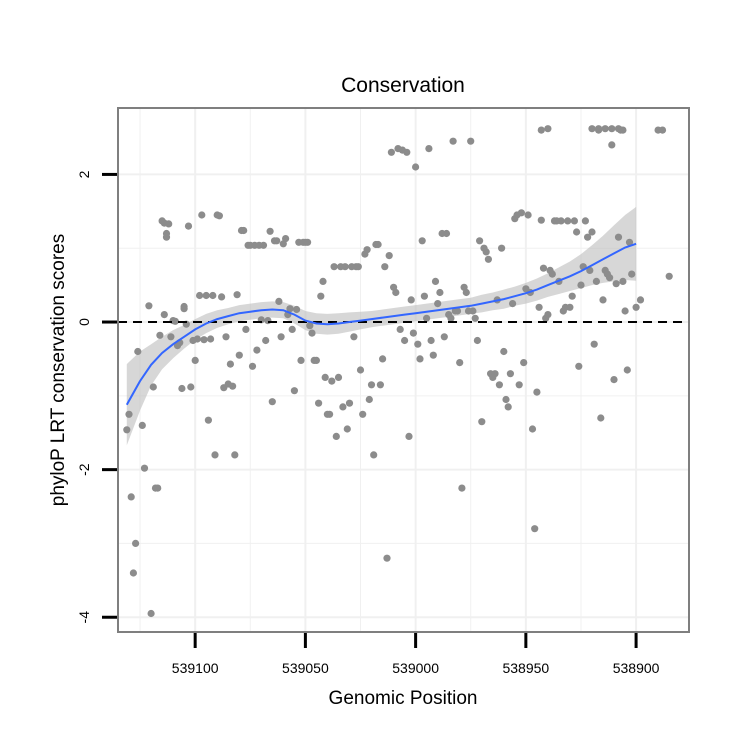 The height and width of the screenshot is (750, 750). I want to click on x-tick-label: 539050, so click(305, 668).